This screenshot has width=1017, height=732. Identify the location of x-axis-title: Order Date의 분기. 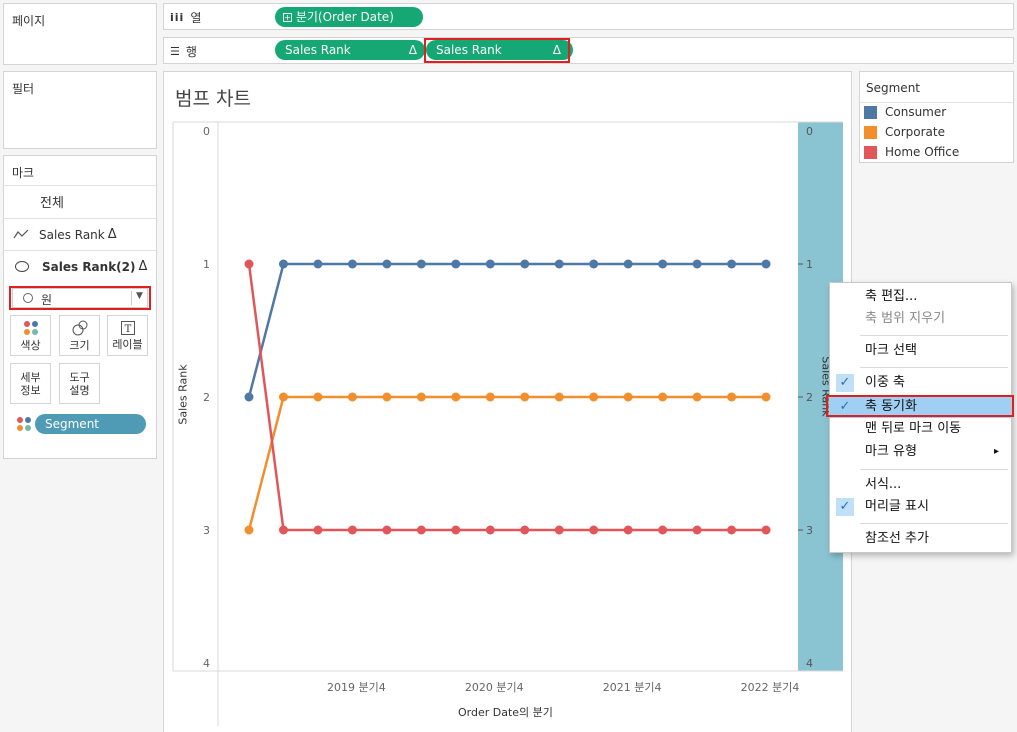
(505, 712).